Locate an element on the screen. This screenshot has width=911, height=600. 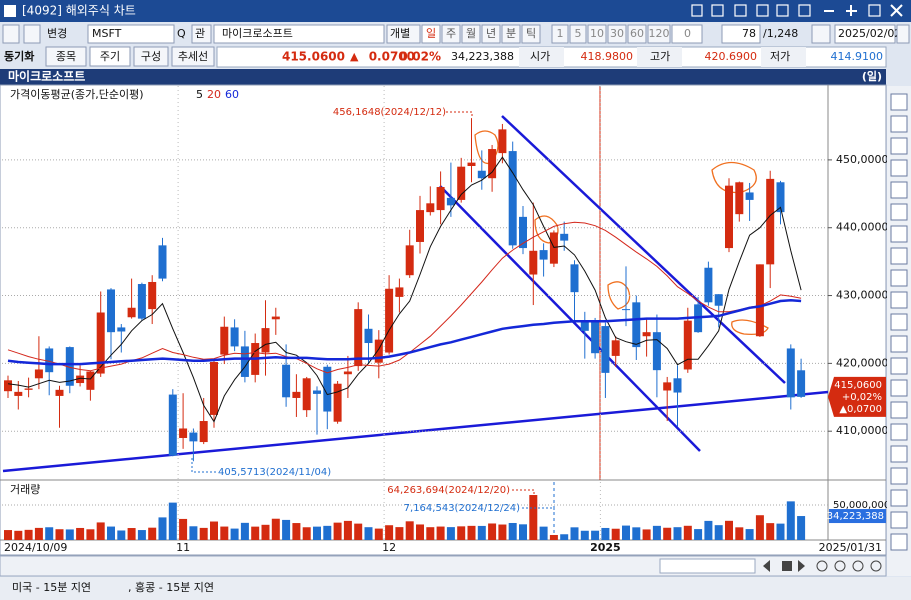
nav-button is located at coordinates (11, 34).